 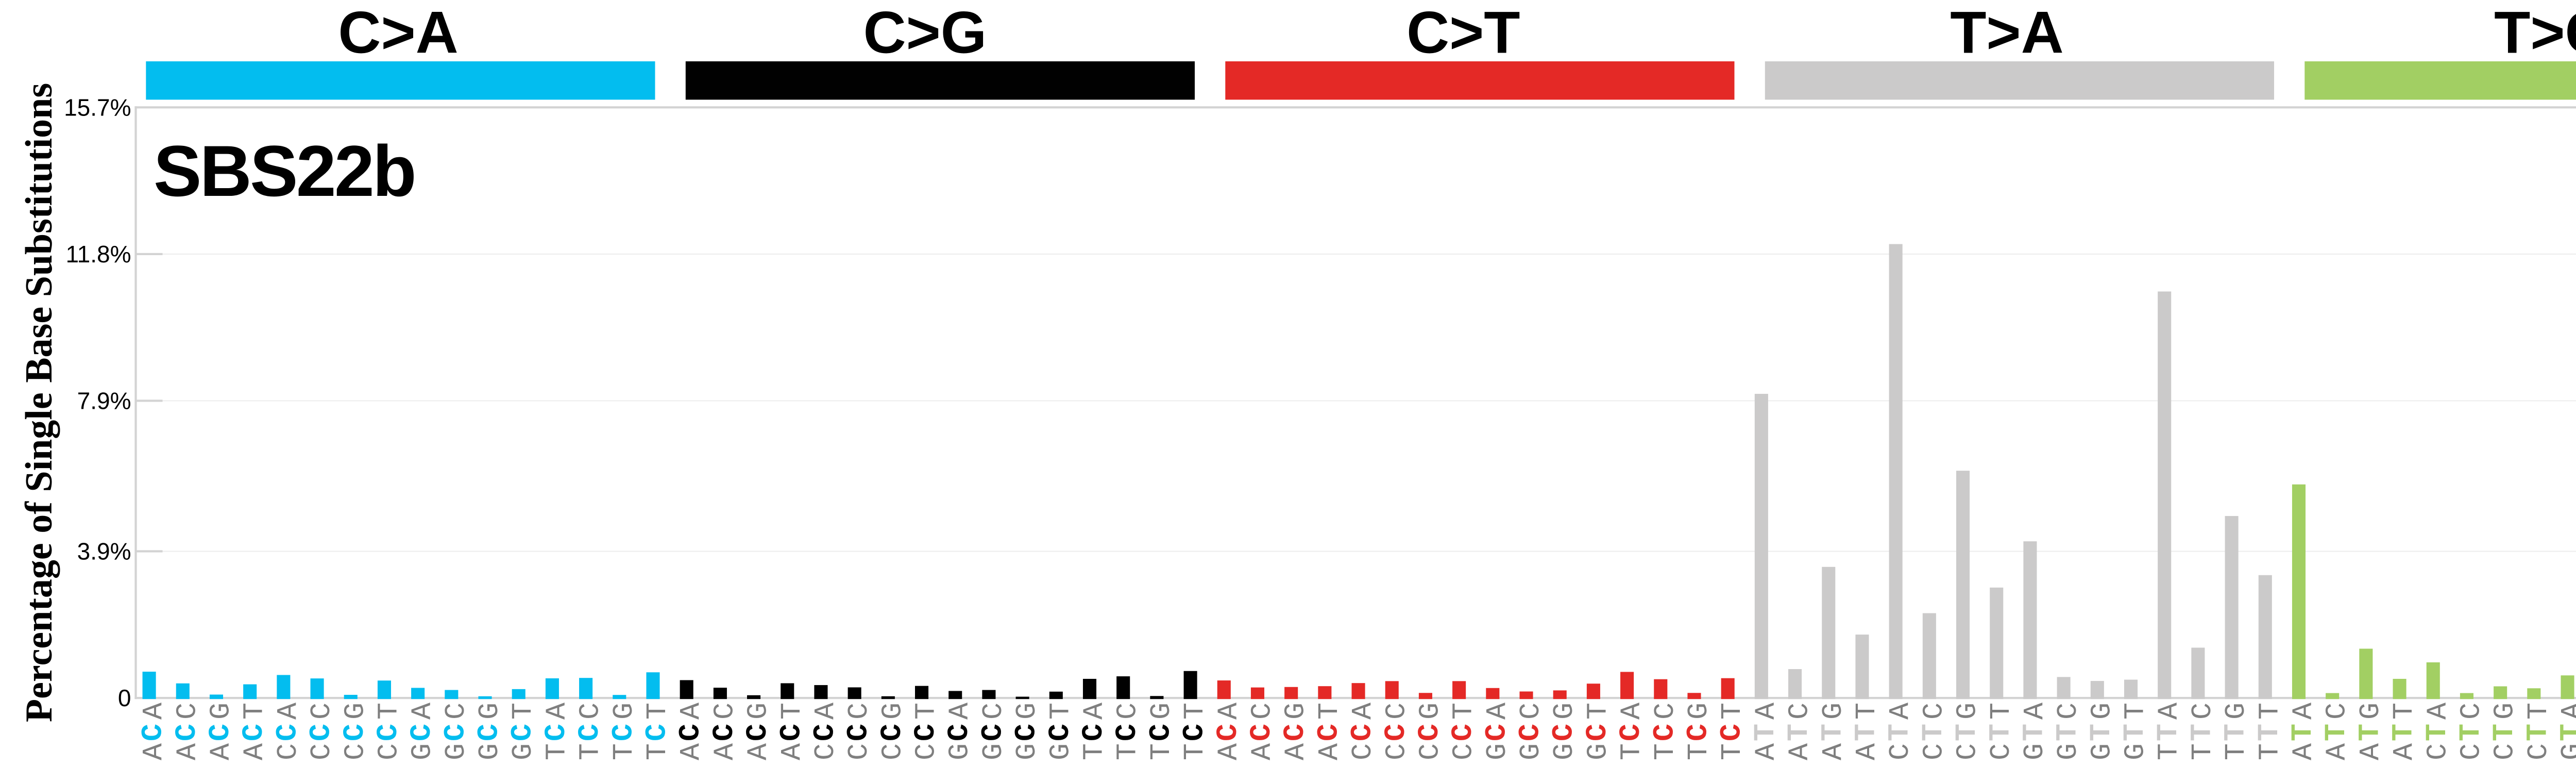 What do you see at coordinates (2006, 33) in the screenshot?
I see `svg-text: T>A` at bounding box center [2006, 33].